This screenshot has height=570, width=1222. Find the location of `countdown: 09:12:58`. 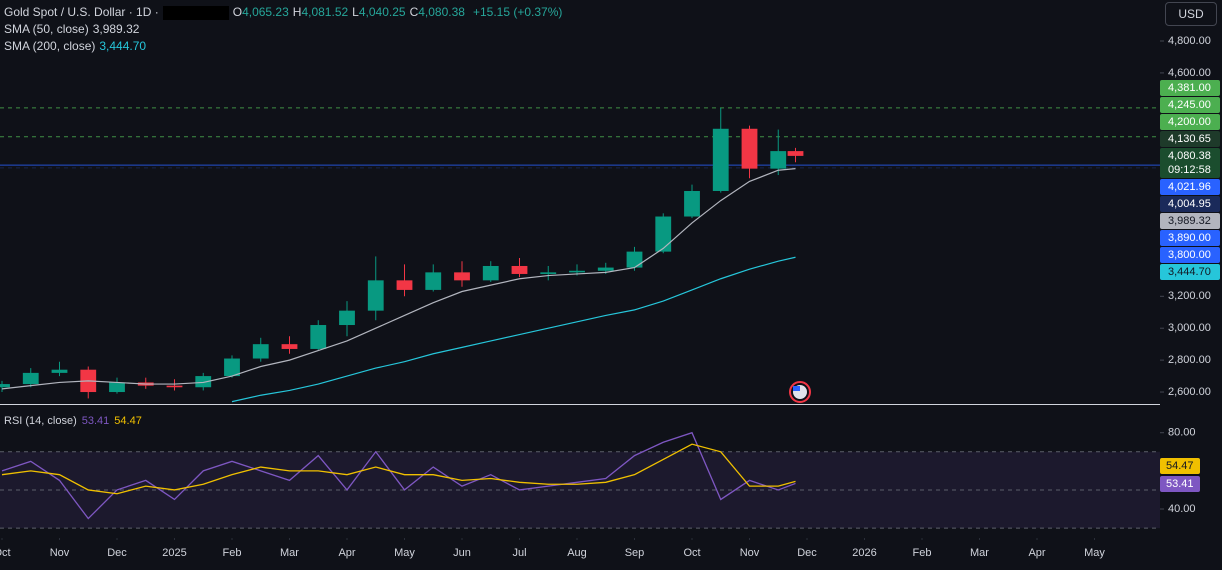

countdown: 09:12:58 is located at coordinates (1189, 170).